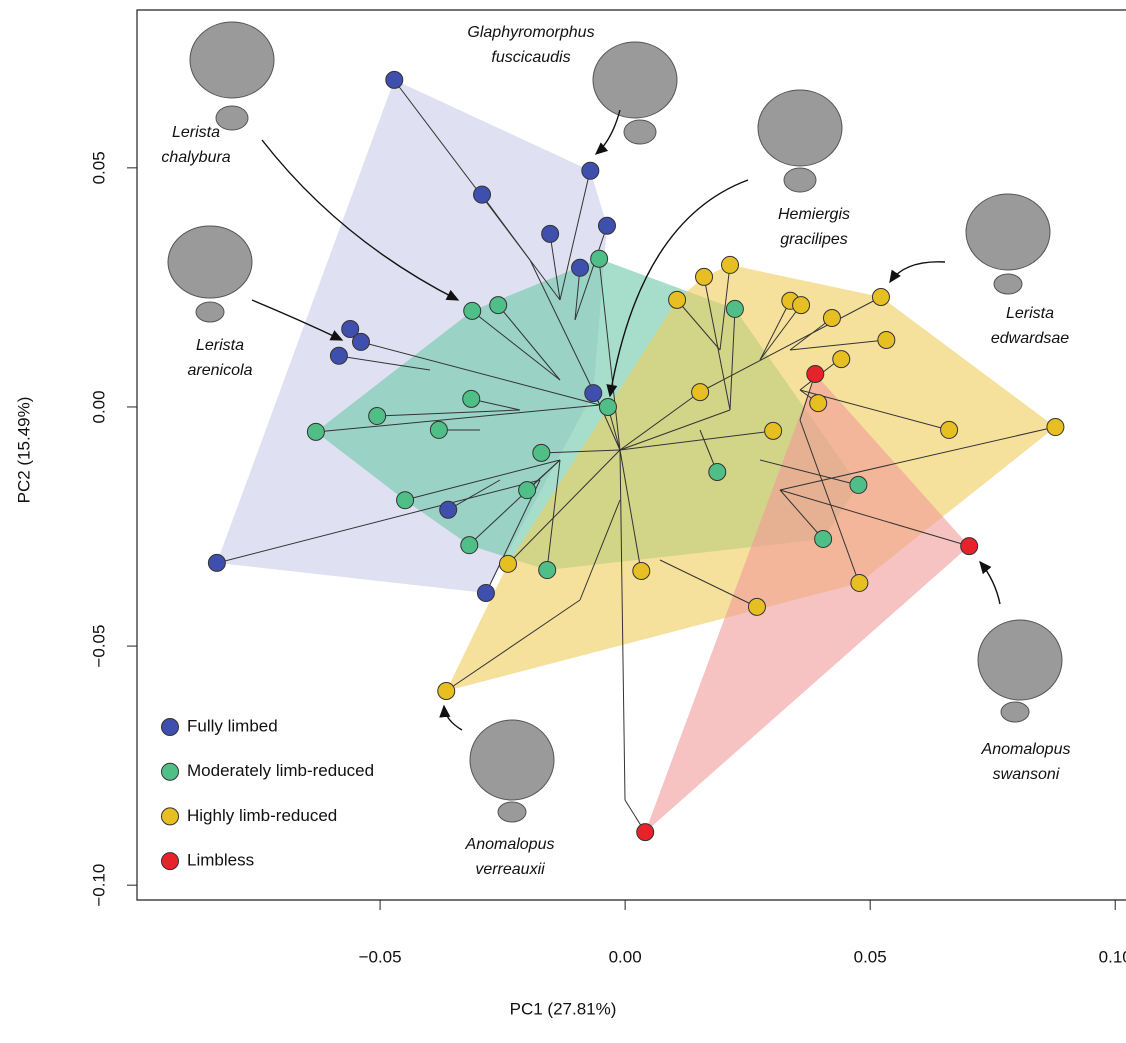 The height and width of the screenshot is (1043, 1126). What do you see at coordinates (1112, 956) in the screenshot?
I see `x-tick-label: 0.10` at bounding box center [1112, 956].